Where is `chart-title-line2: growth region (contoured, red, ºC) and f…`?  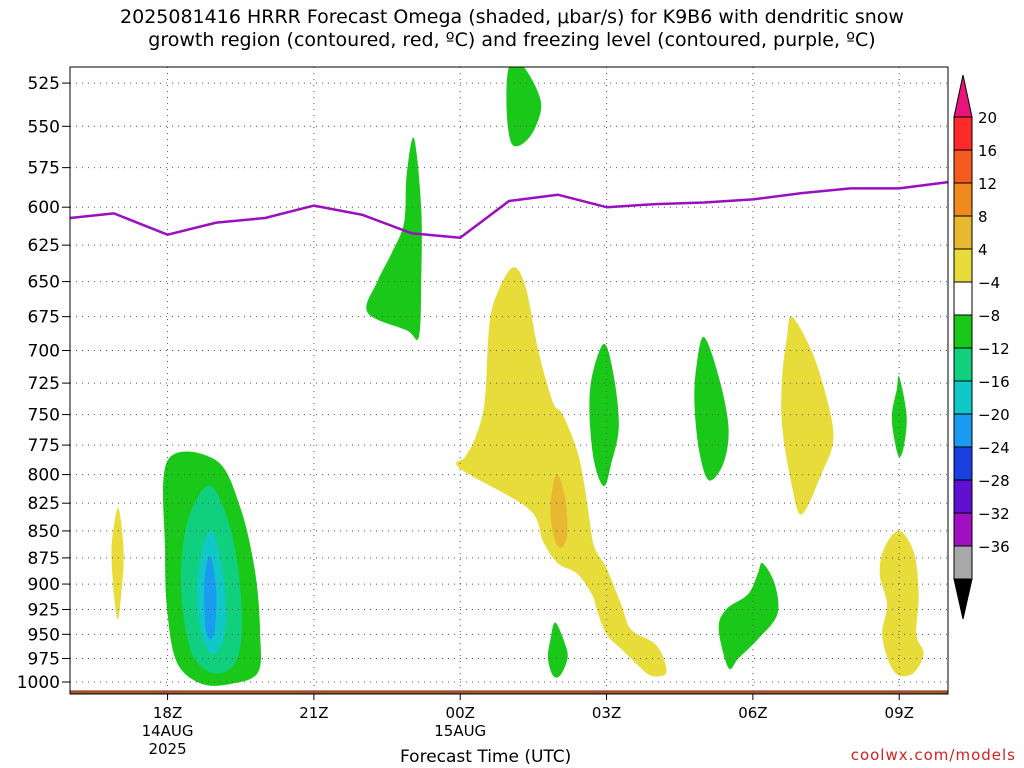 chart-title-line2: growth region (contoured, red, ºC) and f… is located at coordinates (512, 40).